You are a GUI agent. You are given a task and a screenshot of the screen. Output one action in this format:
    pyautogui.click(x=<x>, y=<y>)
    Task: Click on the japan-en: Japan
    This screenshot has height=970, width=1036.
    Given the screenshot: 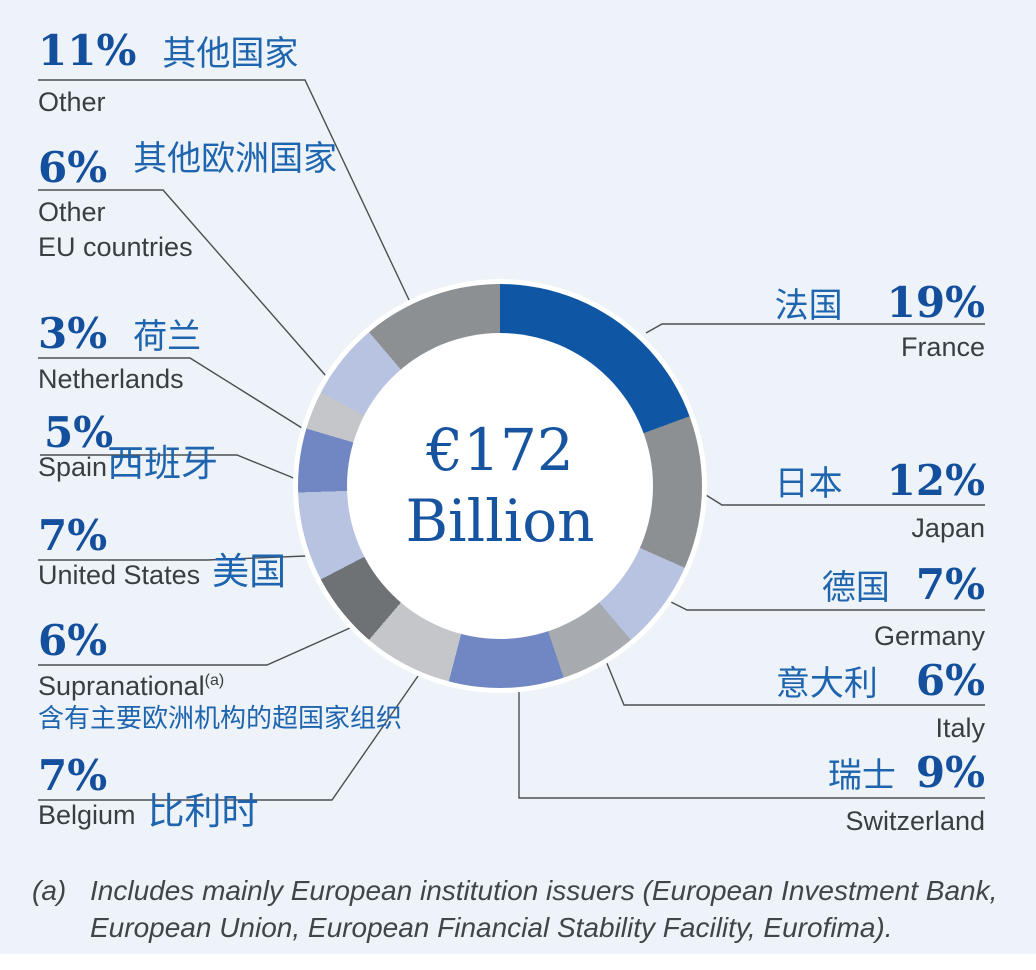 What is the action you would take?
    pyautogui.click(x=948, y=528)
    